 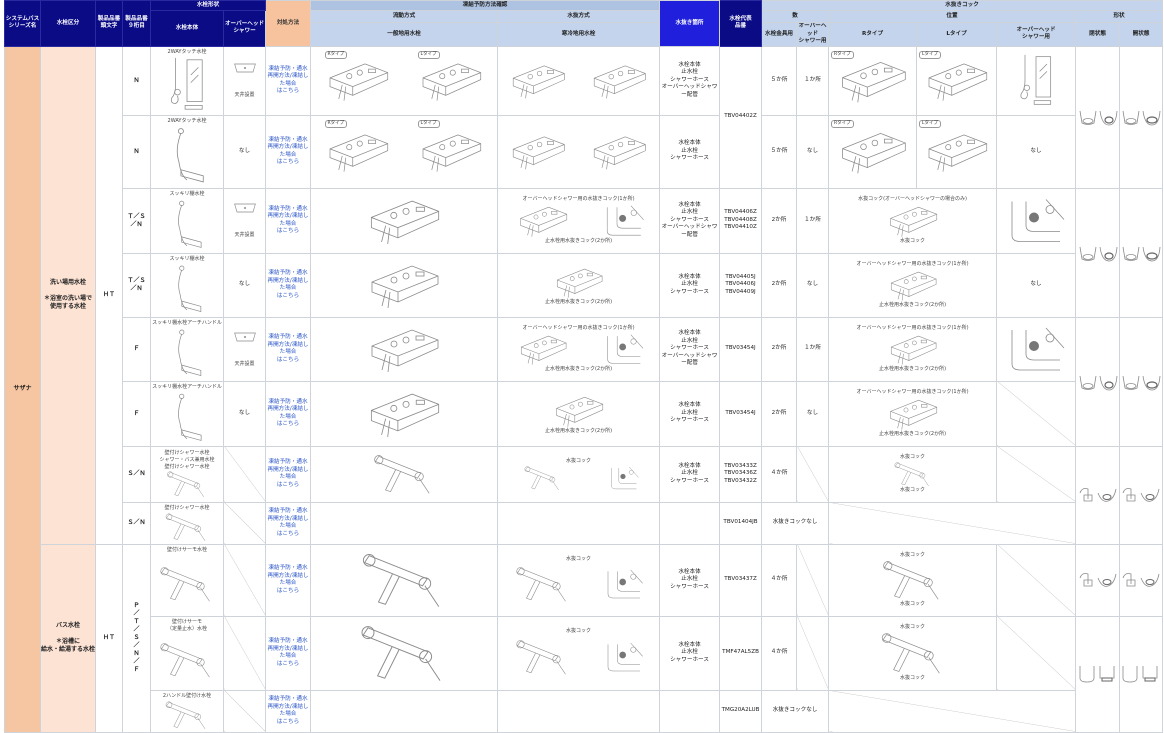 What do you see at coordinates (579, 580) in the screenshot?
I see `drain-method-cell: 水抜コック` at bounding box center [579, 580].